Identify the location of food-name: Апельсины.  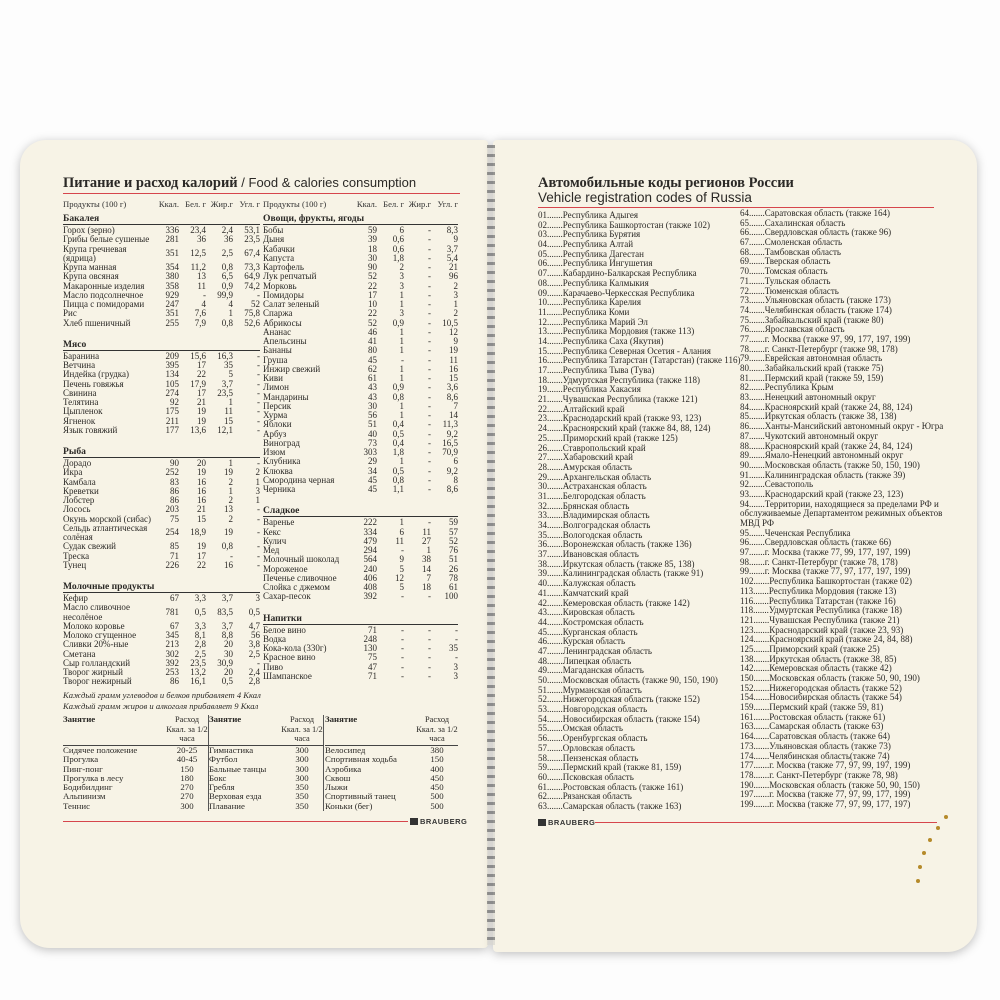
(285, 341).